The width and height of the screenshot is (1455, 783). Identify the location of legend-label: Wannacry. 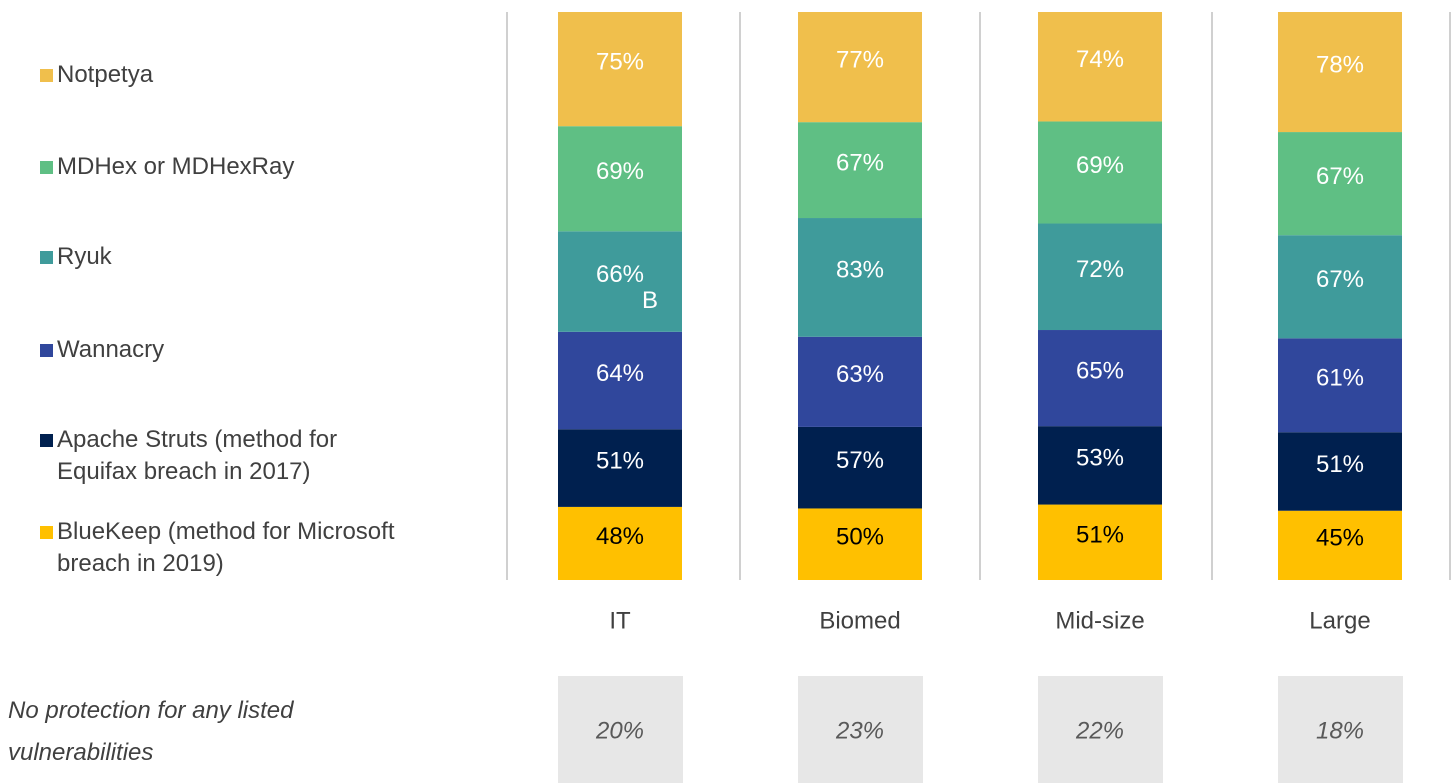
(111, 349).